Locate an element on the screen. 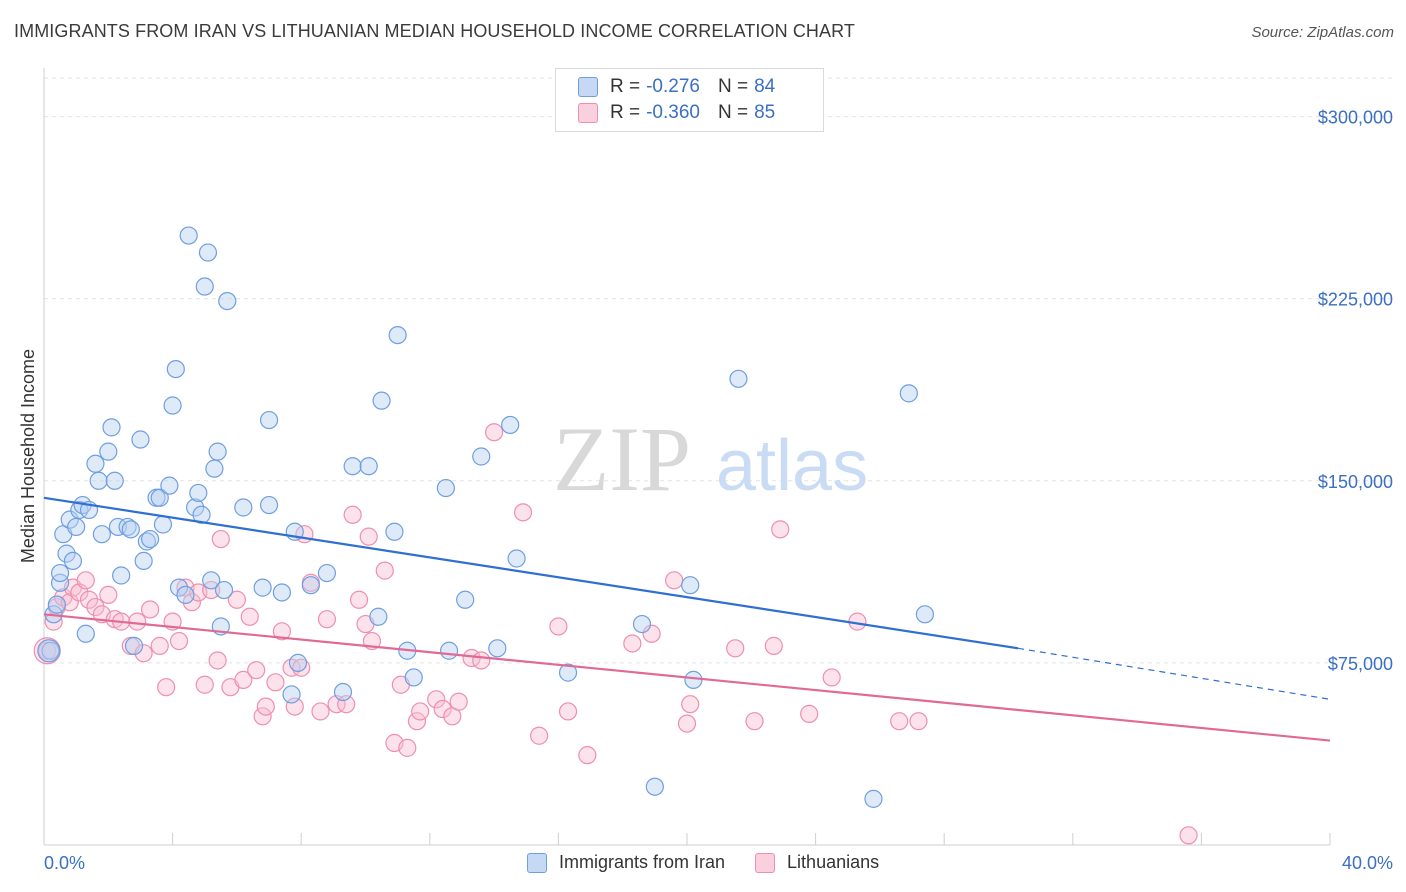 The height and width of the screenshot is (892, 1406). y-axis-label: Median Household Income is located at coordinates (28, 456).